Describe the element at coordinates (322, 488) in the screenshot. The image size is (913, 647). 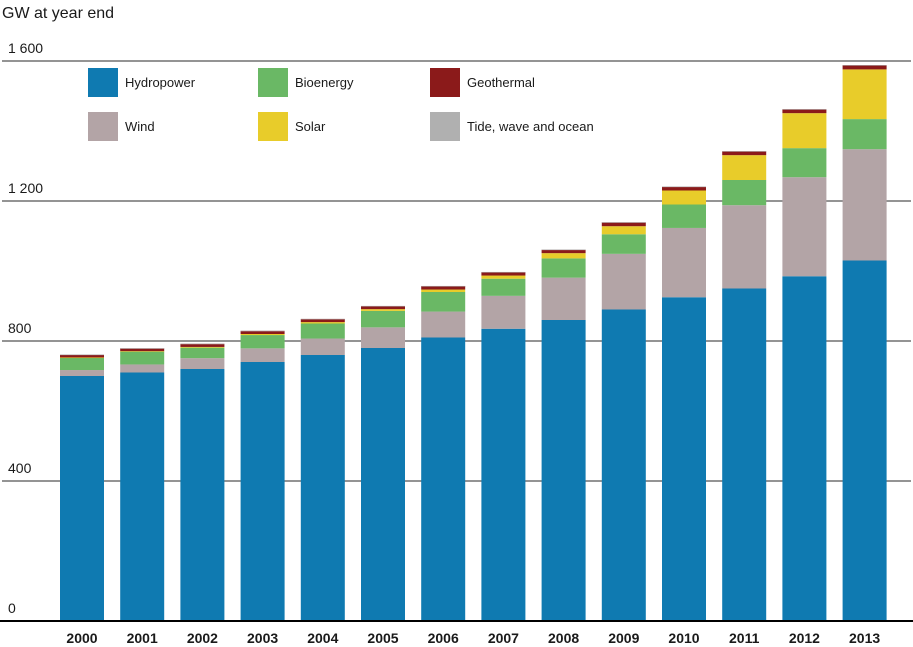
I see `bar-hydropower-2004` at that location.